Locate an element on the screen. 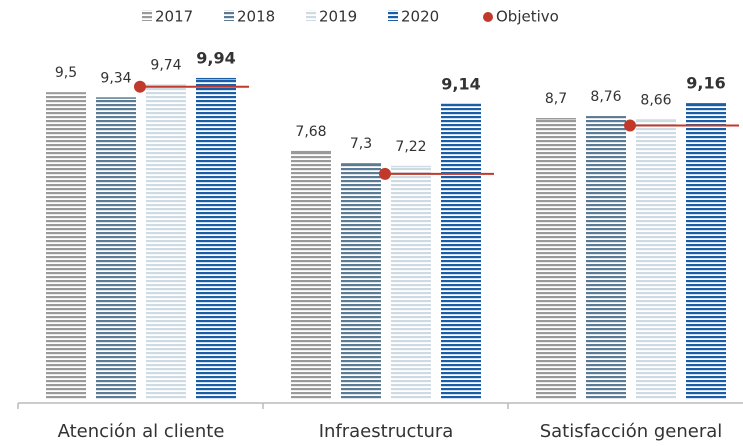  legend-dot is located at coordinates (488, 17).